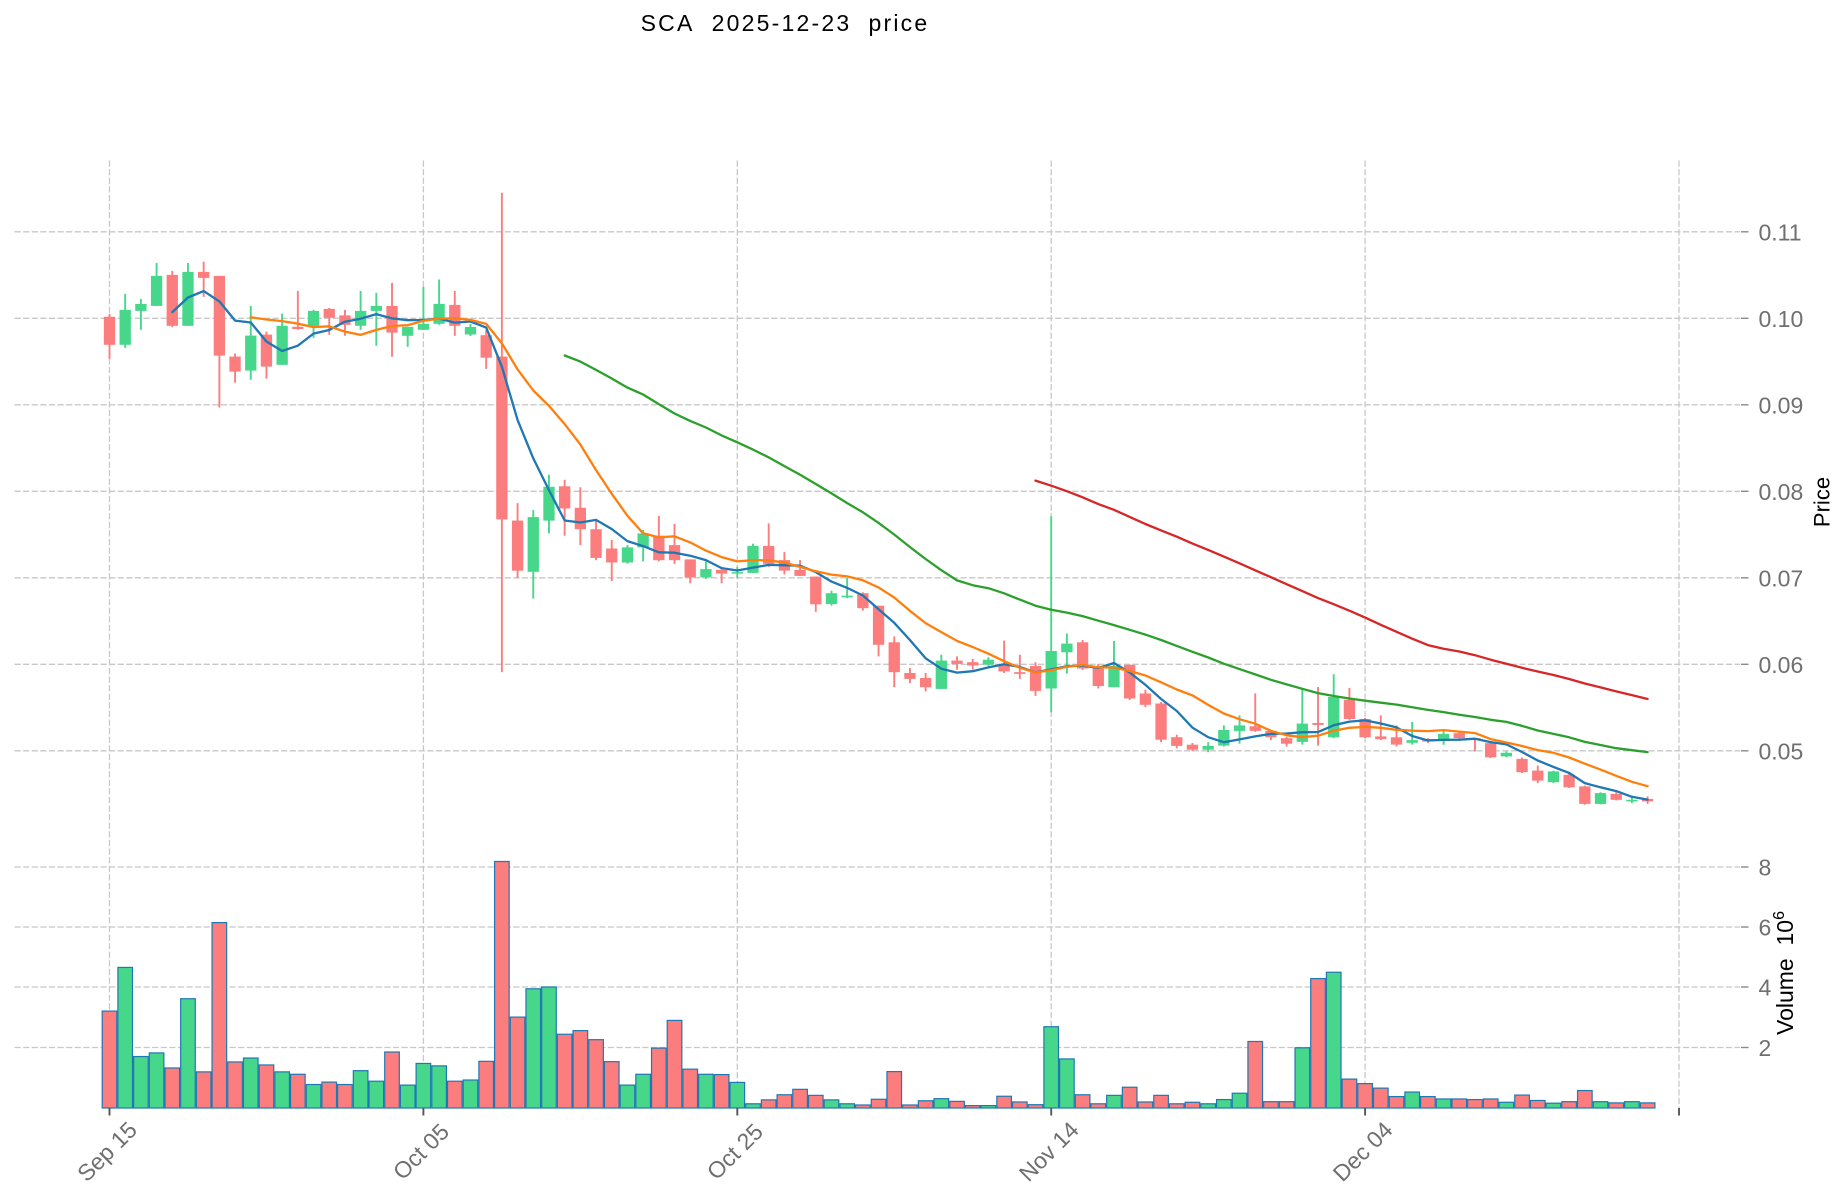 This screenshot has width=1847, height=1202. What do you see at coordinates (1765, 988) in the screenshot?
I see `svg-text: 4` at bounding box center [1765, 988].